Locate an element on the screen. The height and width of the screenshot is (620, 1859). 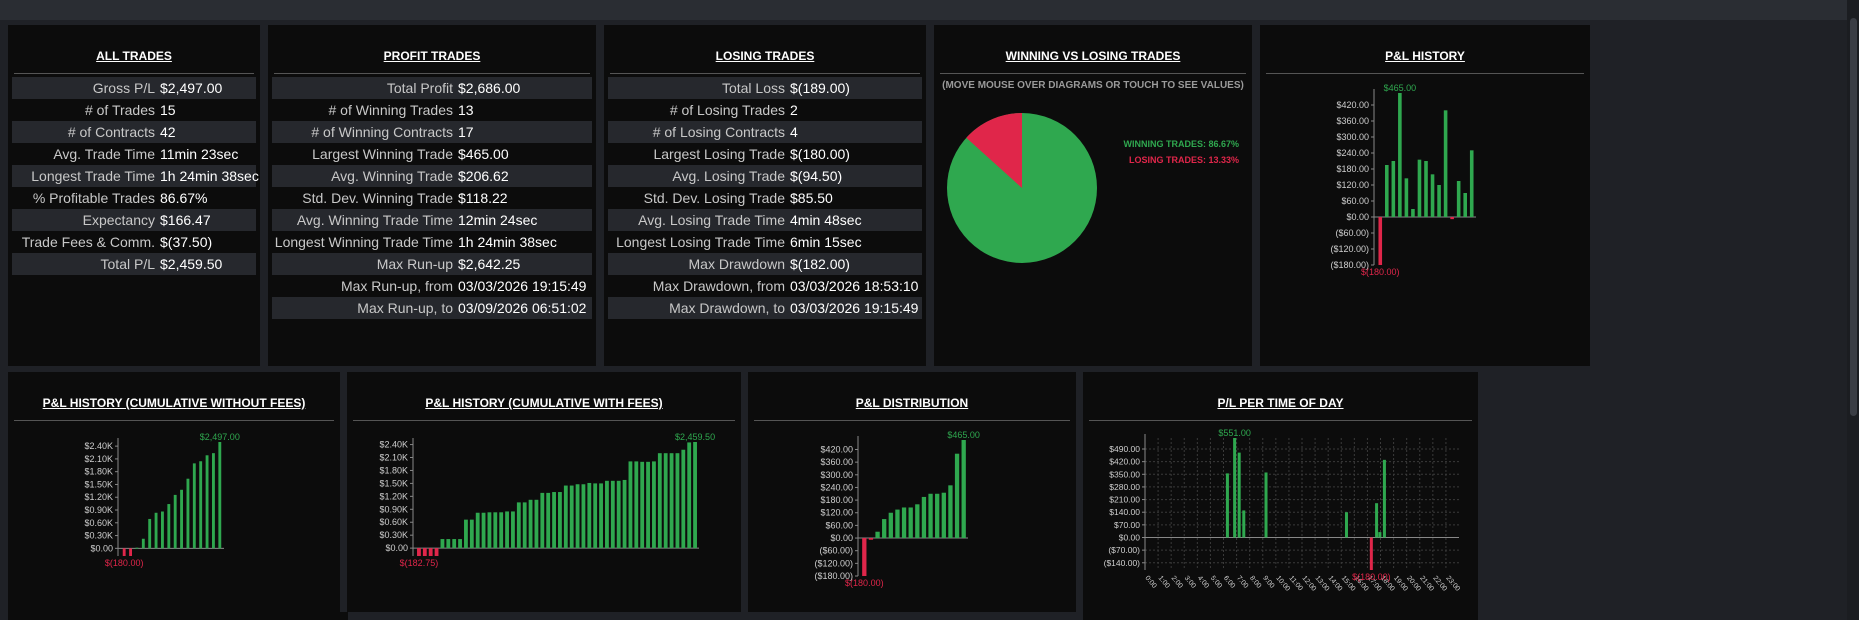
stat-value: $2,497.00 is located at coordinates (191, 88).